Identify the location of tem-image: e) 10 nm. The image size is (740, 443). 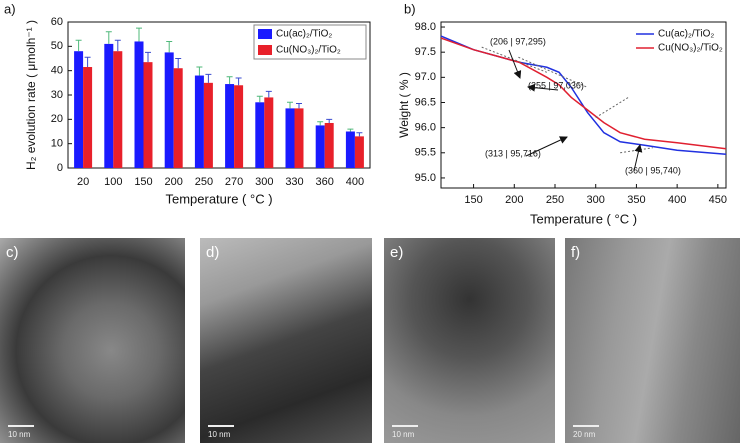
(469, 340).